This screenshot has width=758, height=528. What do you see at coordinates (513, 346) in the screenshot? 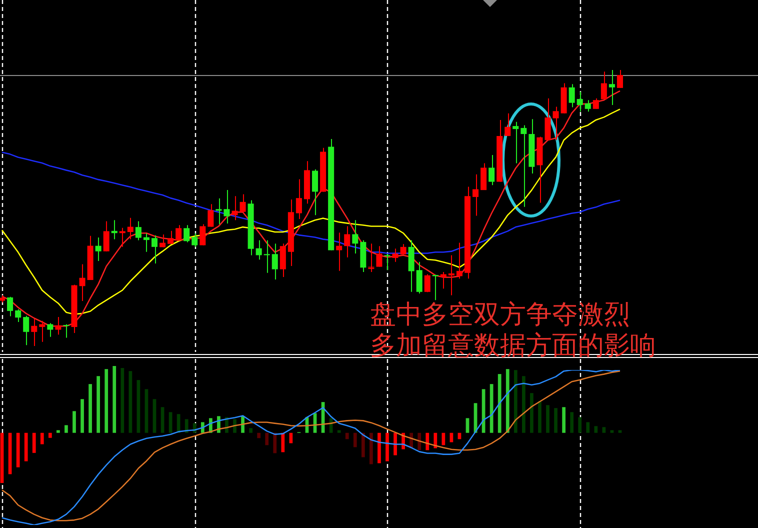
I see `annotation: 多加留意数据方面的影响` at bounding box center [513, 346].